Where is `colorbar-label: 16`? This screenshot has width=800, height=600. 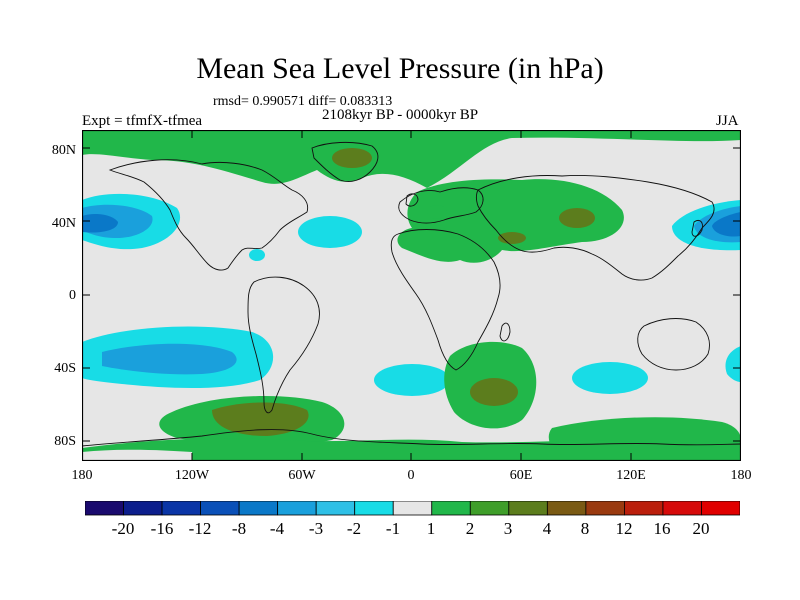
colorbar-label: 16 is located at coordinates (662, 528).